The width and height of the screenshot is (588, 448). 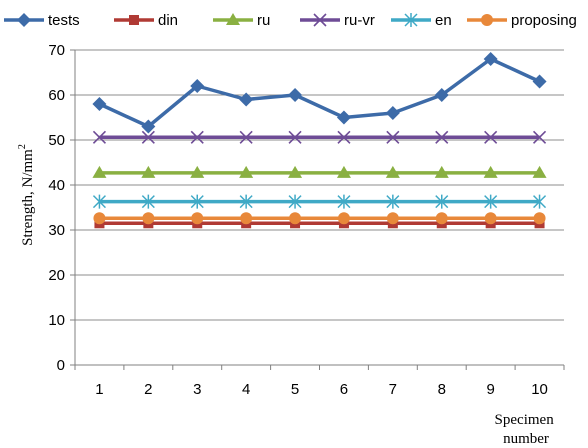 I want to click on legend-label: tests, so click(x=64, y=20).